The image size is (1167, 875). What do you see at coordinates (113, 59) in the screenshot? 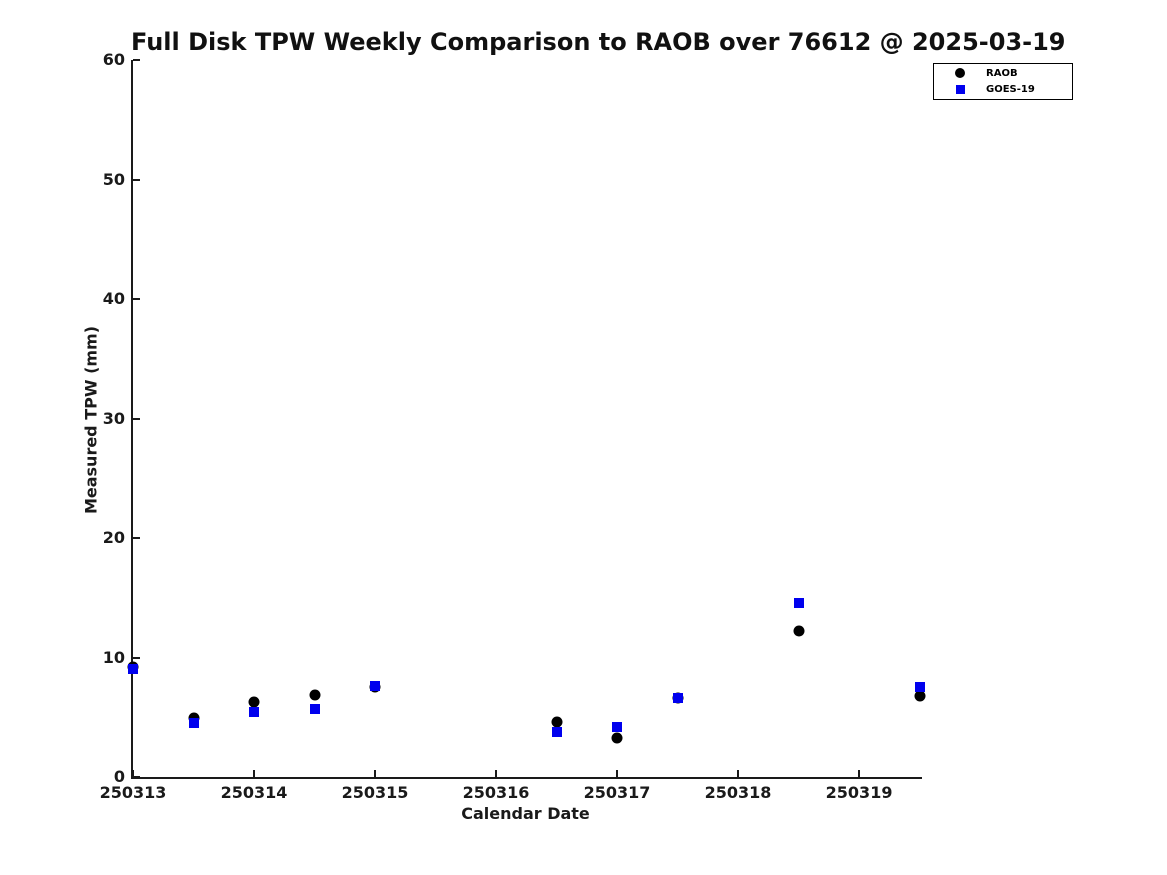
I see `y-tick-label: 60` at bounding box center [113, 59].